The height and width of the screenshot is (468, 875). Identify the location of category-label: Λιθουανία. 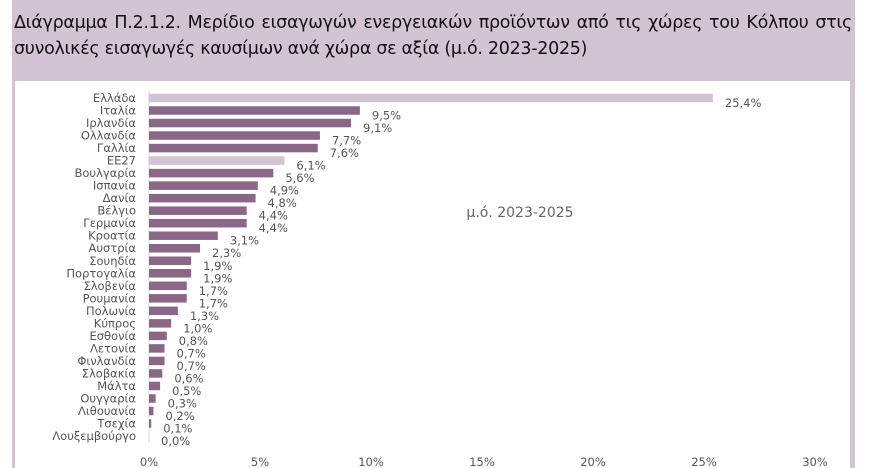
(107, 411).